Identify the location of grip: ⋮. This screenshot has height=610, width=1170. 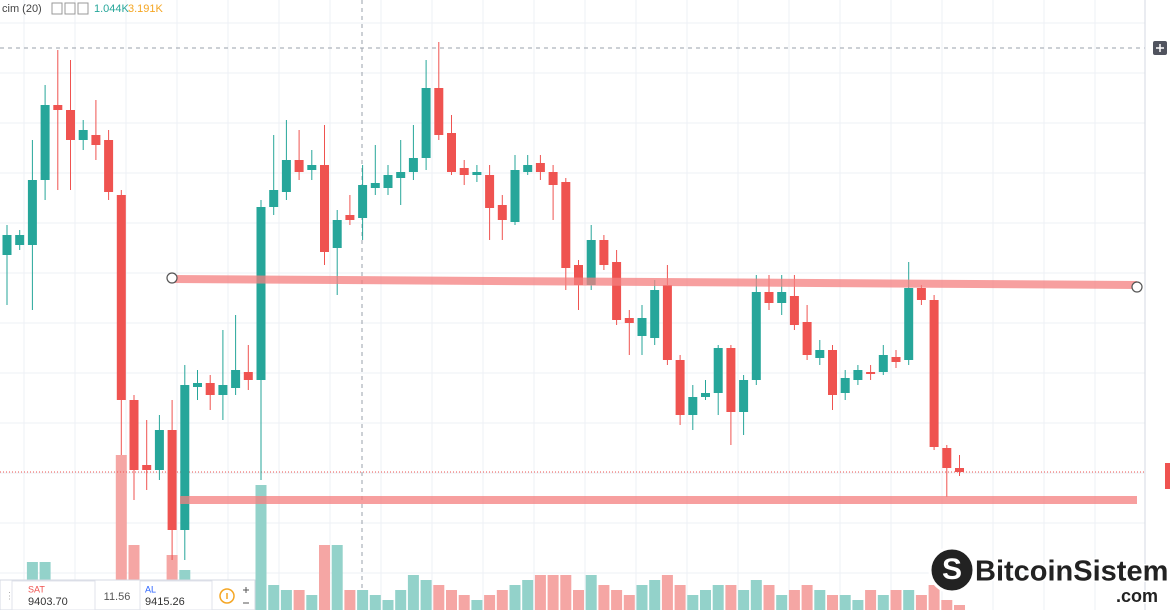
(9, 595).